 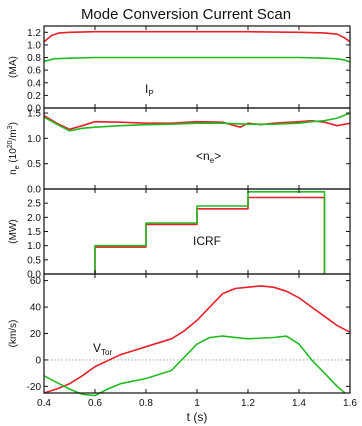 I want to click on ylabel-icrf: (MW), so click(x=13, y=231).